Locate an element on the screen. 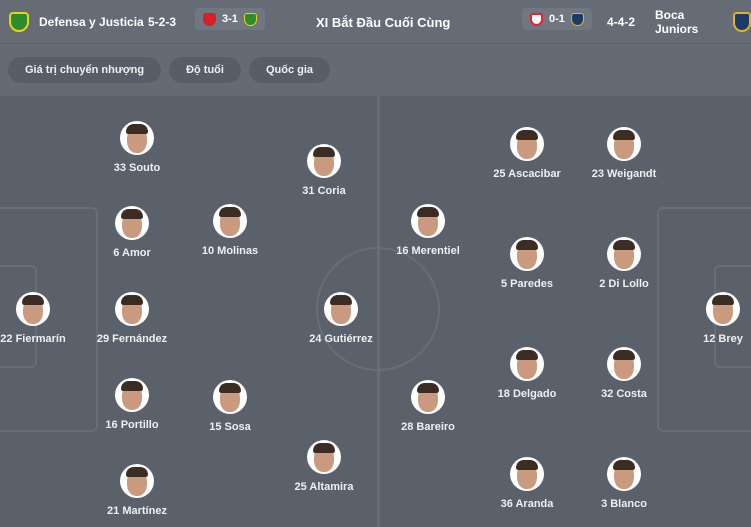  player-name: 12 Brey is located at coordinates (723, 339).